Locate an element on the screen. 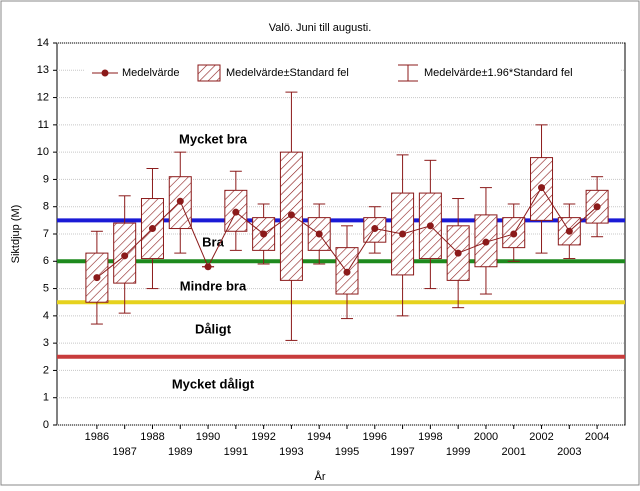 This screenshot has width=640, height=491. y-tick-label: 8 is located at coordinates (46, 207).